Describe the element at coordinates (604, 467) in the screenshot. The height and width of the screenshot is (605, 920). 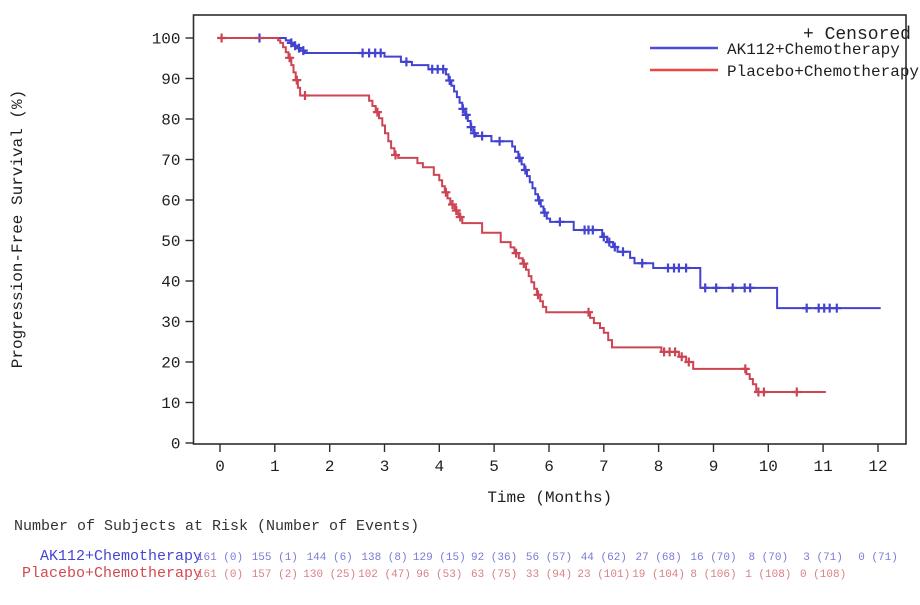
I see `x-axis-tick-label: 7` at that location.